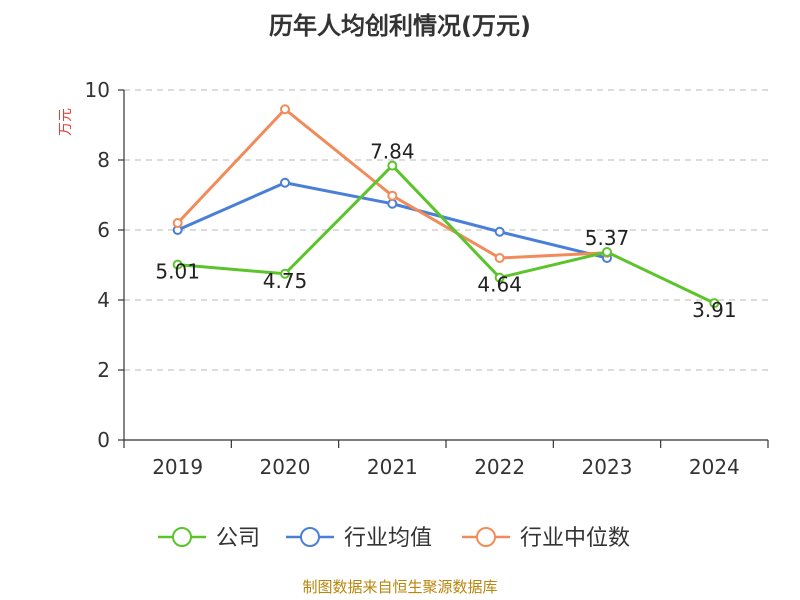 Image resolution: width=800 pixels, height=600 pixels. Describe the element at coordinates (399, 587) in the screenshot. I see `source-note: 制图数据来自恒生聚源数据库` at that location.